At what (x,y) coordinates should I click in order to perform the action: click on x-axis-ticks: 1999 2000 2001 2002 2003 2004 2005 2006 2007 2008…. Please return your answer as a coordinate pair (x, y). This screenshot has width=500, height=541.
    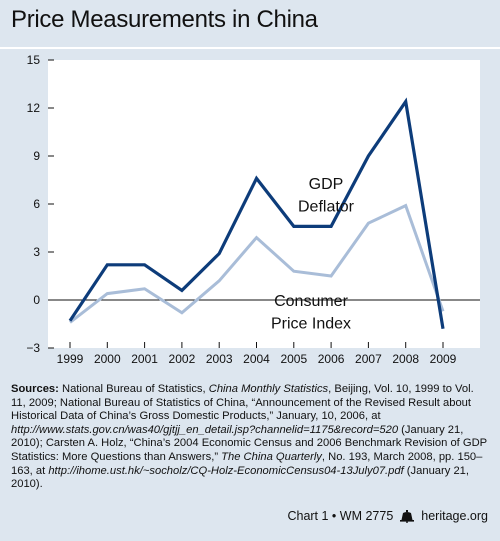
    Looking at the image, I should click on (257, 354).